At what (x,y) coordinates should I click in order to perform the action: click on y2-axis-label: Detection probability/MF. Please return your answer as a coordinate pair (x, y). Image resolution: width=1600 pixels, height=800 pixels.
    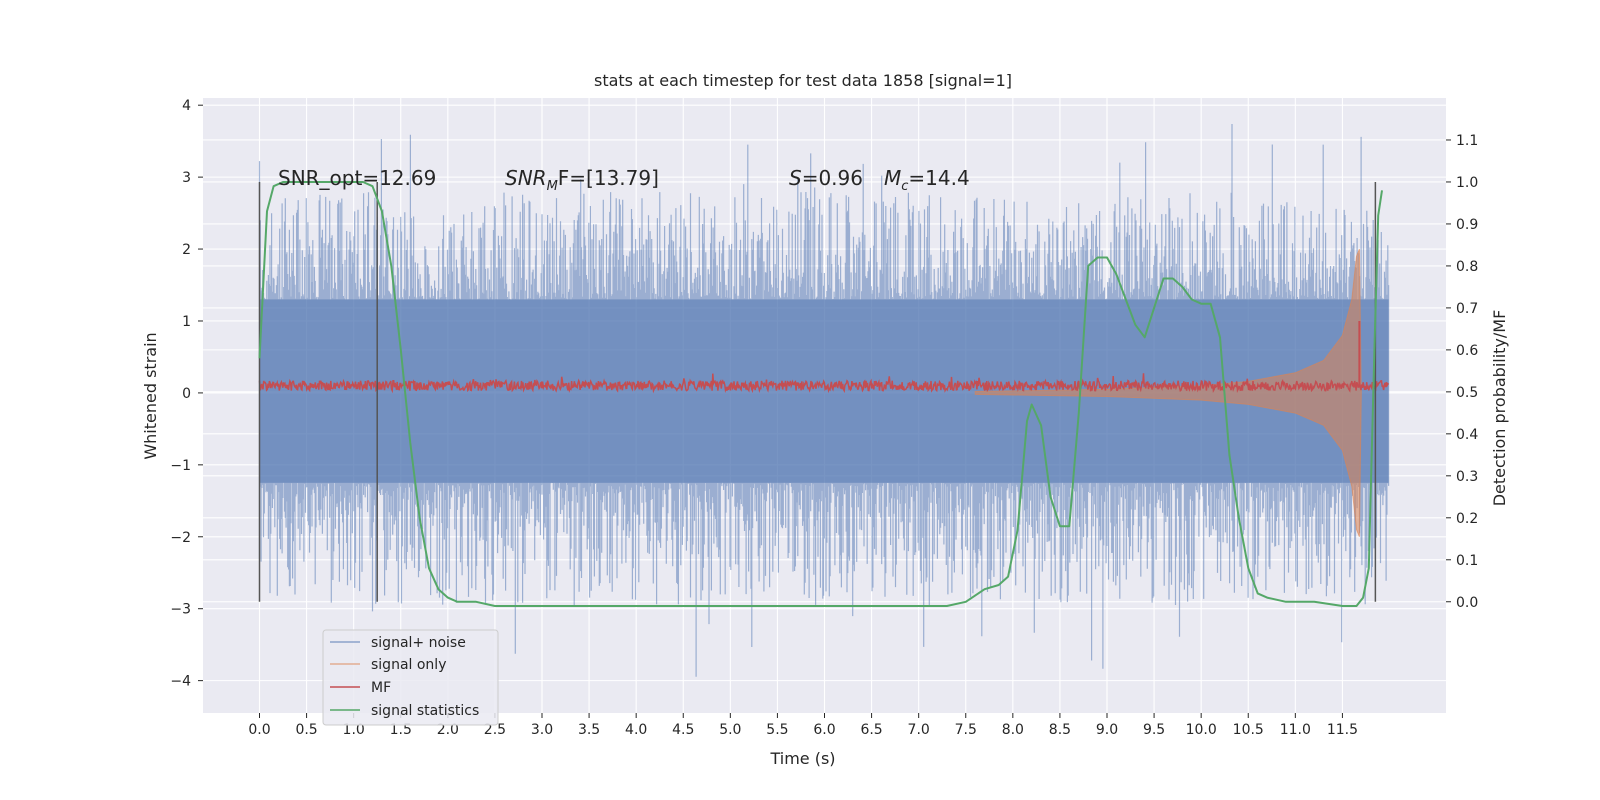
    Looking at the image, I should click on (1499, 408).